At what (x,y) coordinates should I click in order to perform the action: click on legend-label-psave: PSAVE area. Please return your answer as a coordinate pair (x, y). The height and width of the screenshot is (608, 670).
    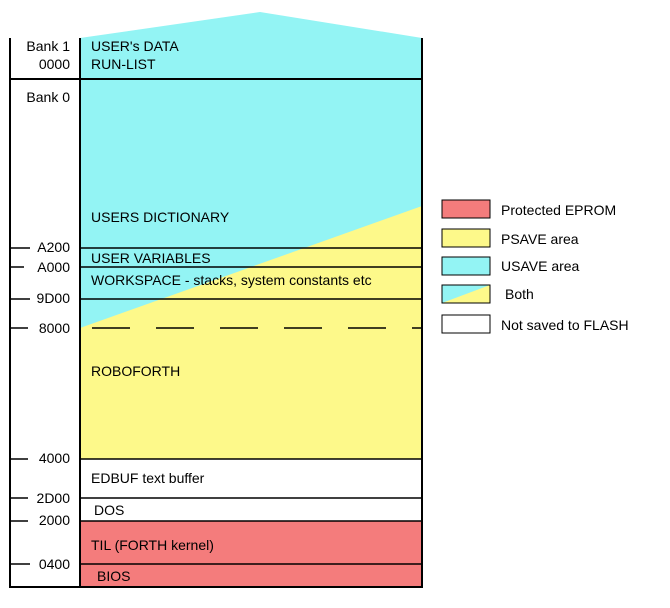
    Looking at the image, I should click on (540, 239).